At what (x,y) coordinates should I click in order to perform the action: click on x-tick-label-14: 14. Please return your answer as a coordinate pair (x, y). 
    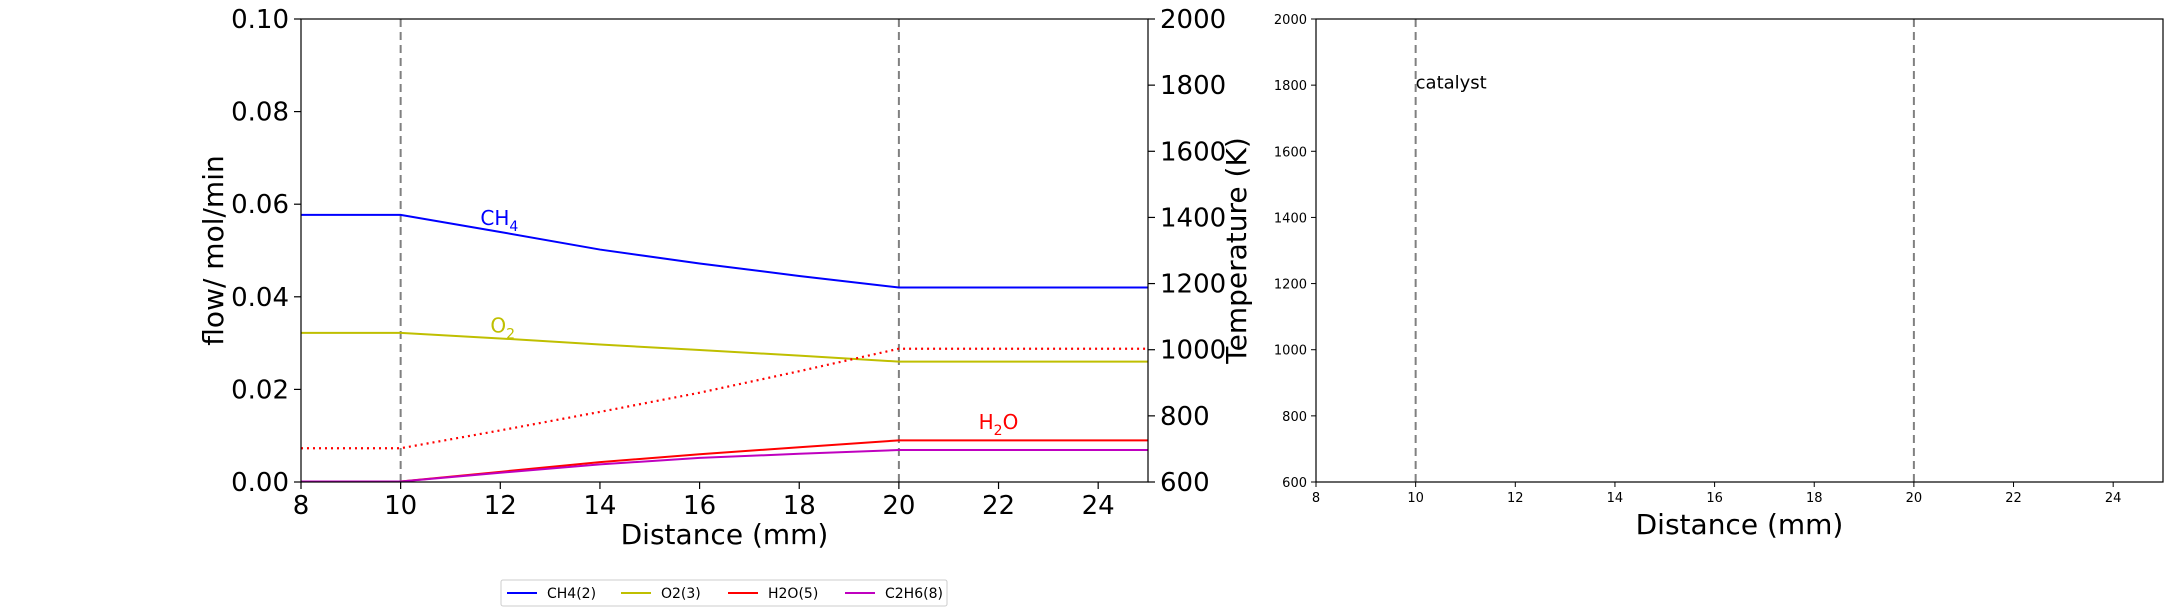
    Looking at the image, I should click on (599, 506).